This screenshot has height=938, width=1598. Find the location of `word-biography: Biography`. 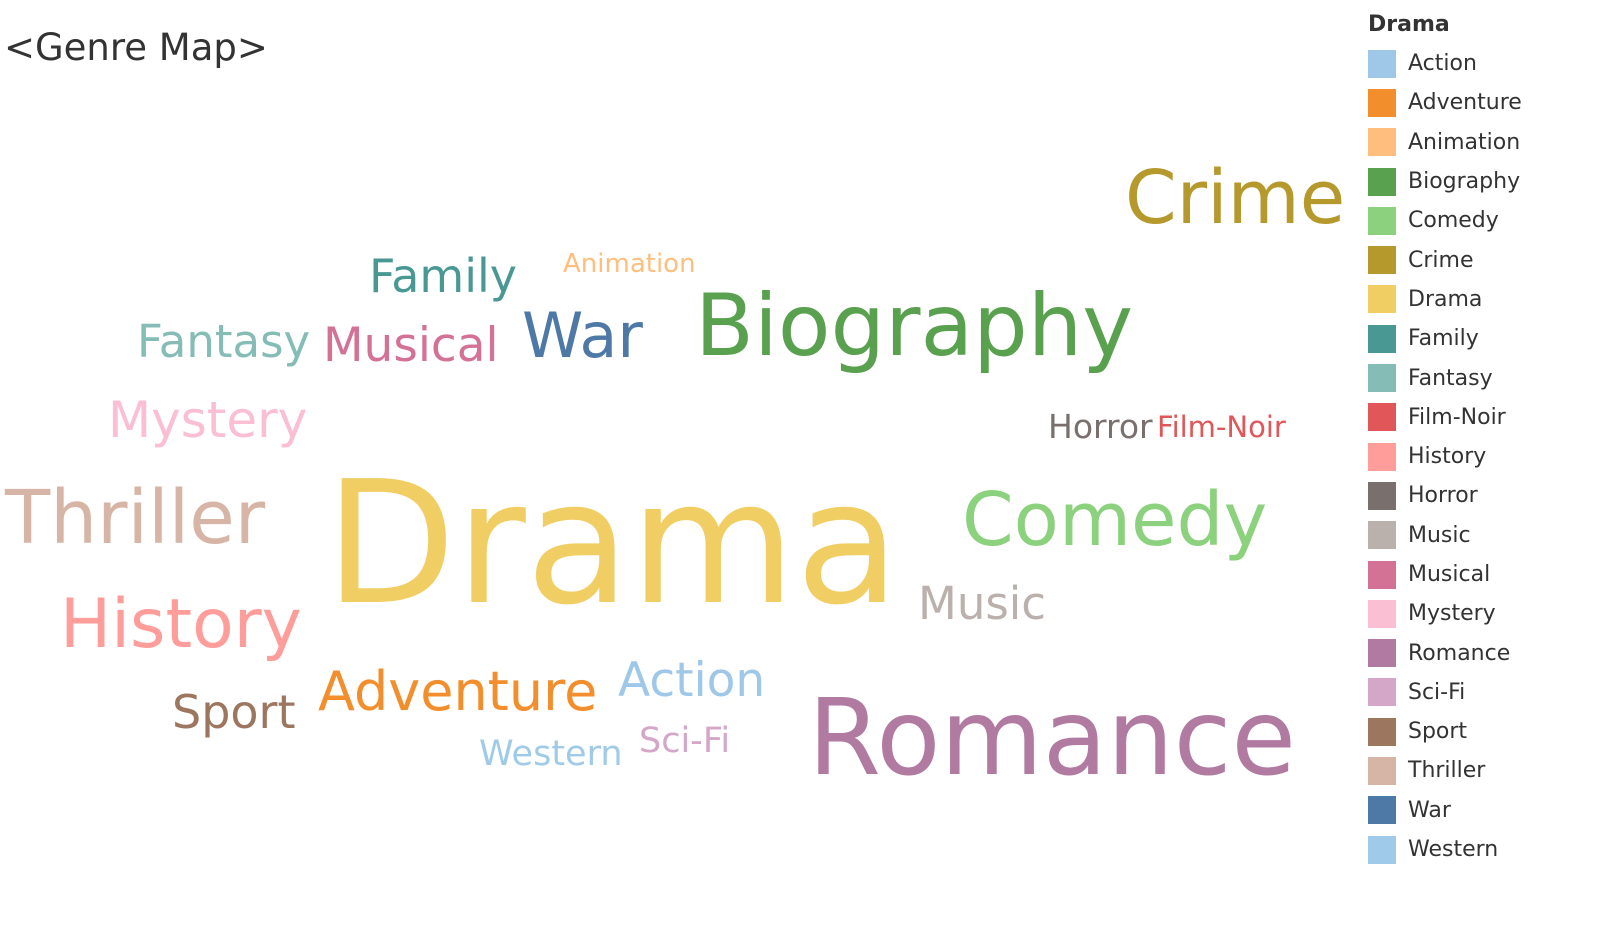

word-biography: Biography is located at coordinates (914, 326).